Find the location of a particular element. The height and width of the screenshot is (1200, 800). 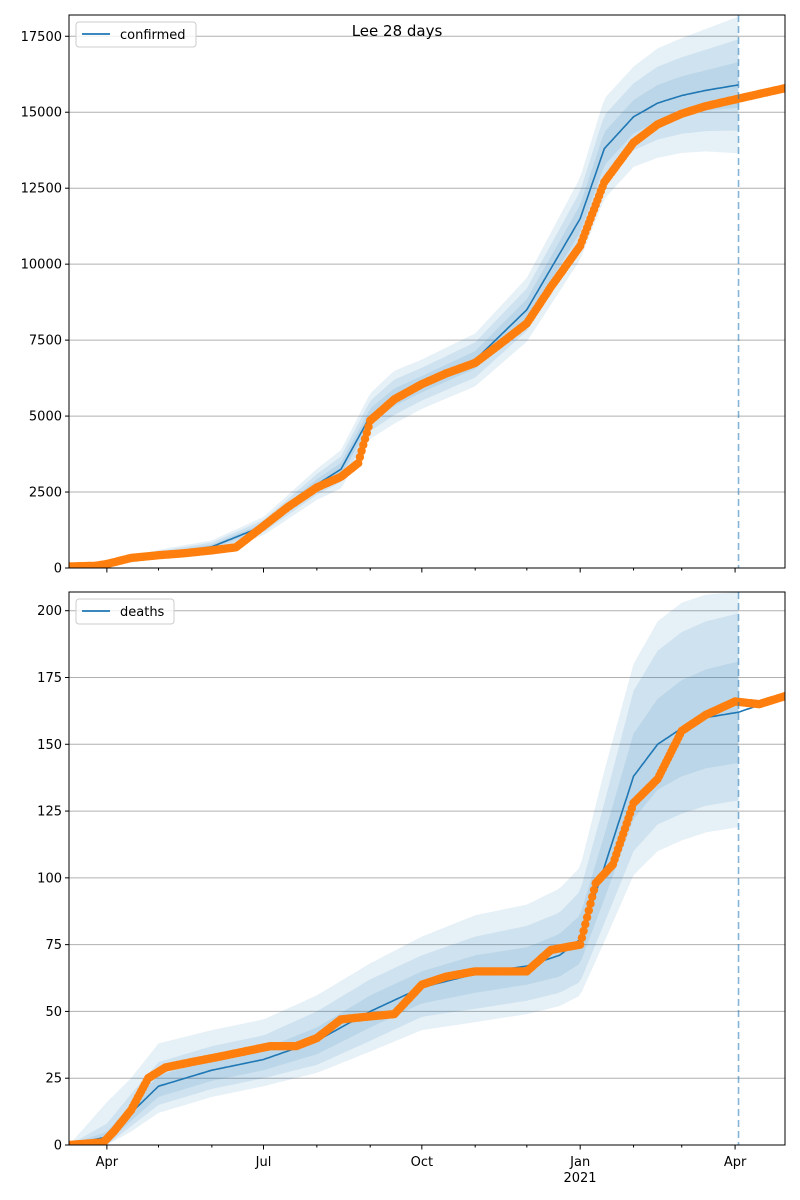

confirmed-observed-point is located at coordinates (782, 88).